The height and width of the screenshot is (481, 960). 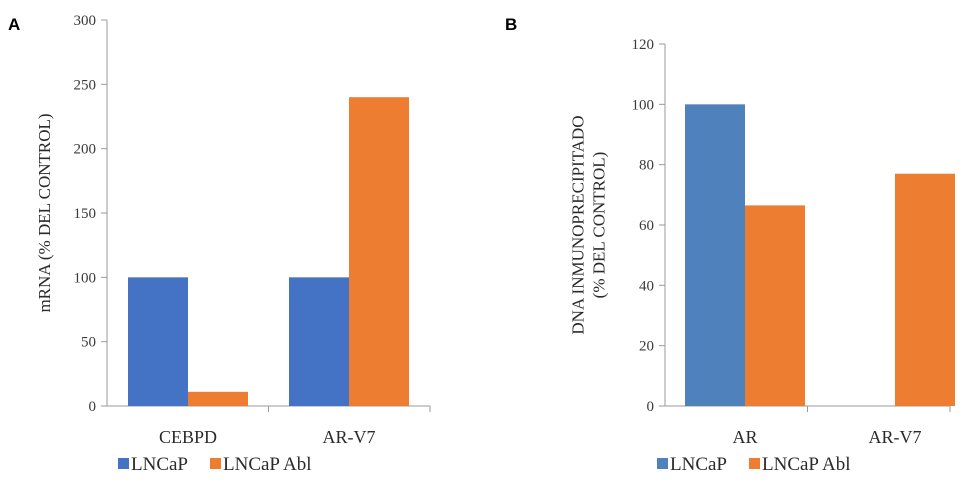 What do you see at coordinates (744, 437) in the screenshot?
I see `x-category-label: AR` at bounding box center [744, 437].